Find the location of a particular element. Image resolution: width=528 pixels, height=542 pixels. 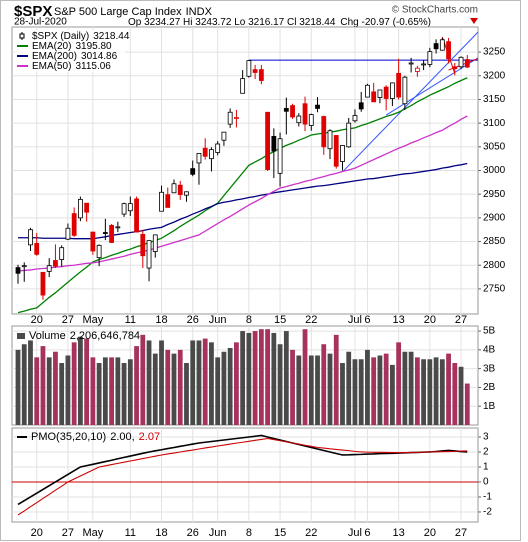

y-tick-label: 3100 is located at coordinates (494, 123).